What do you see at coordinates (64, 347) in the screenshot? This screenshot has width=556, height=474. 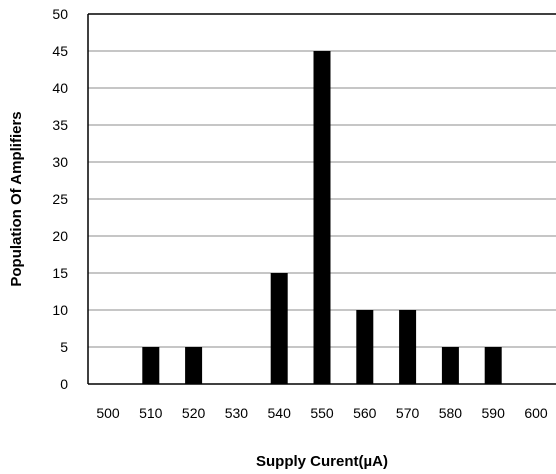 I see `y-tick-label: 5` at bounding box center [64, 347].